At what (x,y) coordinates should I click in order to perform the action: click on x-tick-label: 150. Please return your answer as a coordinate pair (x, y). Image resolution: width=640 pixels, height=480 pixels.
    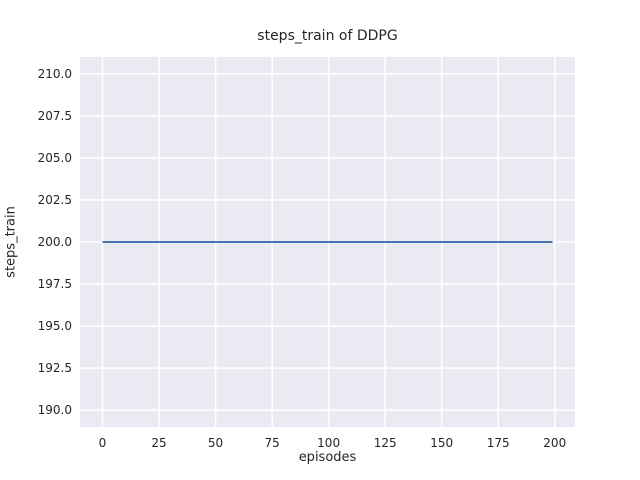
    Looking at the image, I should click on (442, 443).